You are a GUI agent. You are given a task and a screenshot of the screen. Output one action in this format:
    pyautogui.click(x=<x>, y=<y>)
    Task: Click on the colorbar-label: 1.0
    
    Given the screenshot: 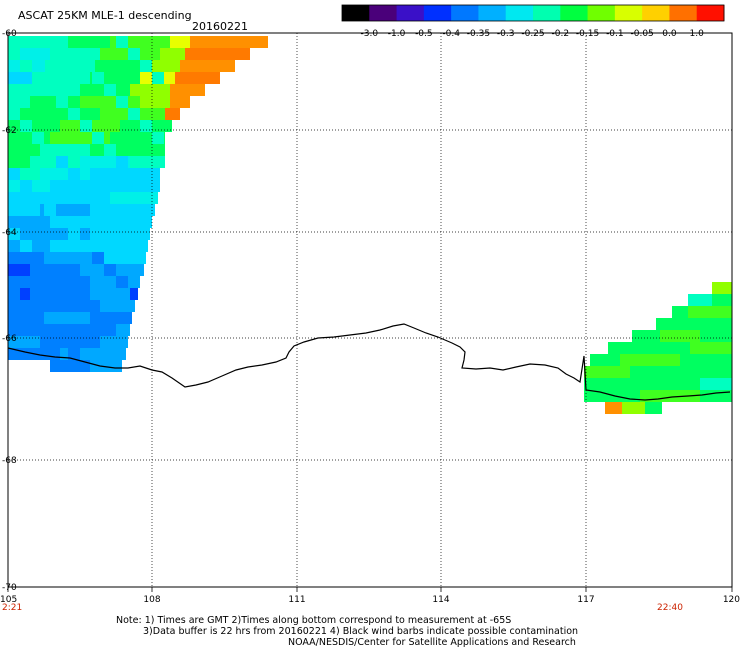 What is the action you would take?
    pyautogui.click(x=697, y=34)
    